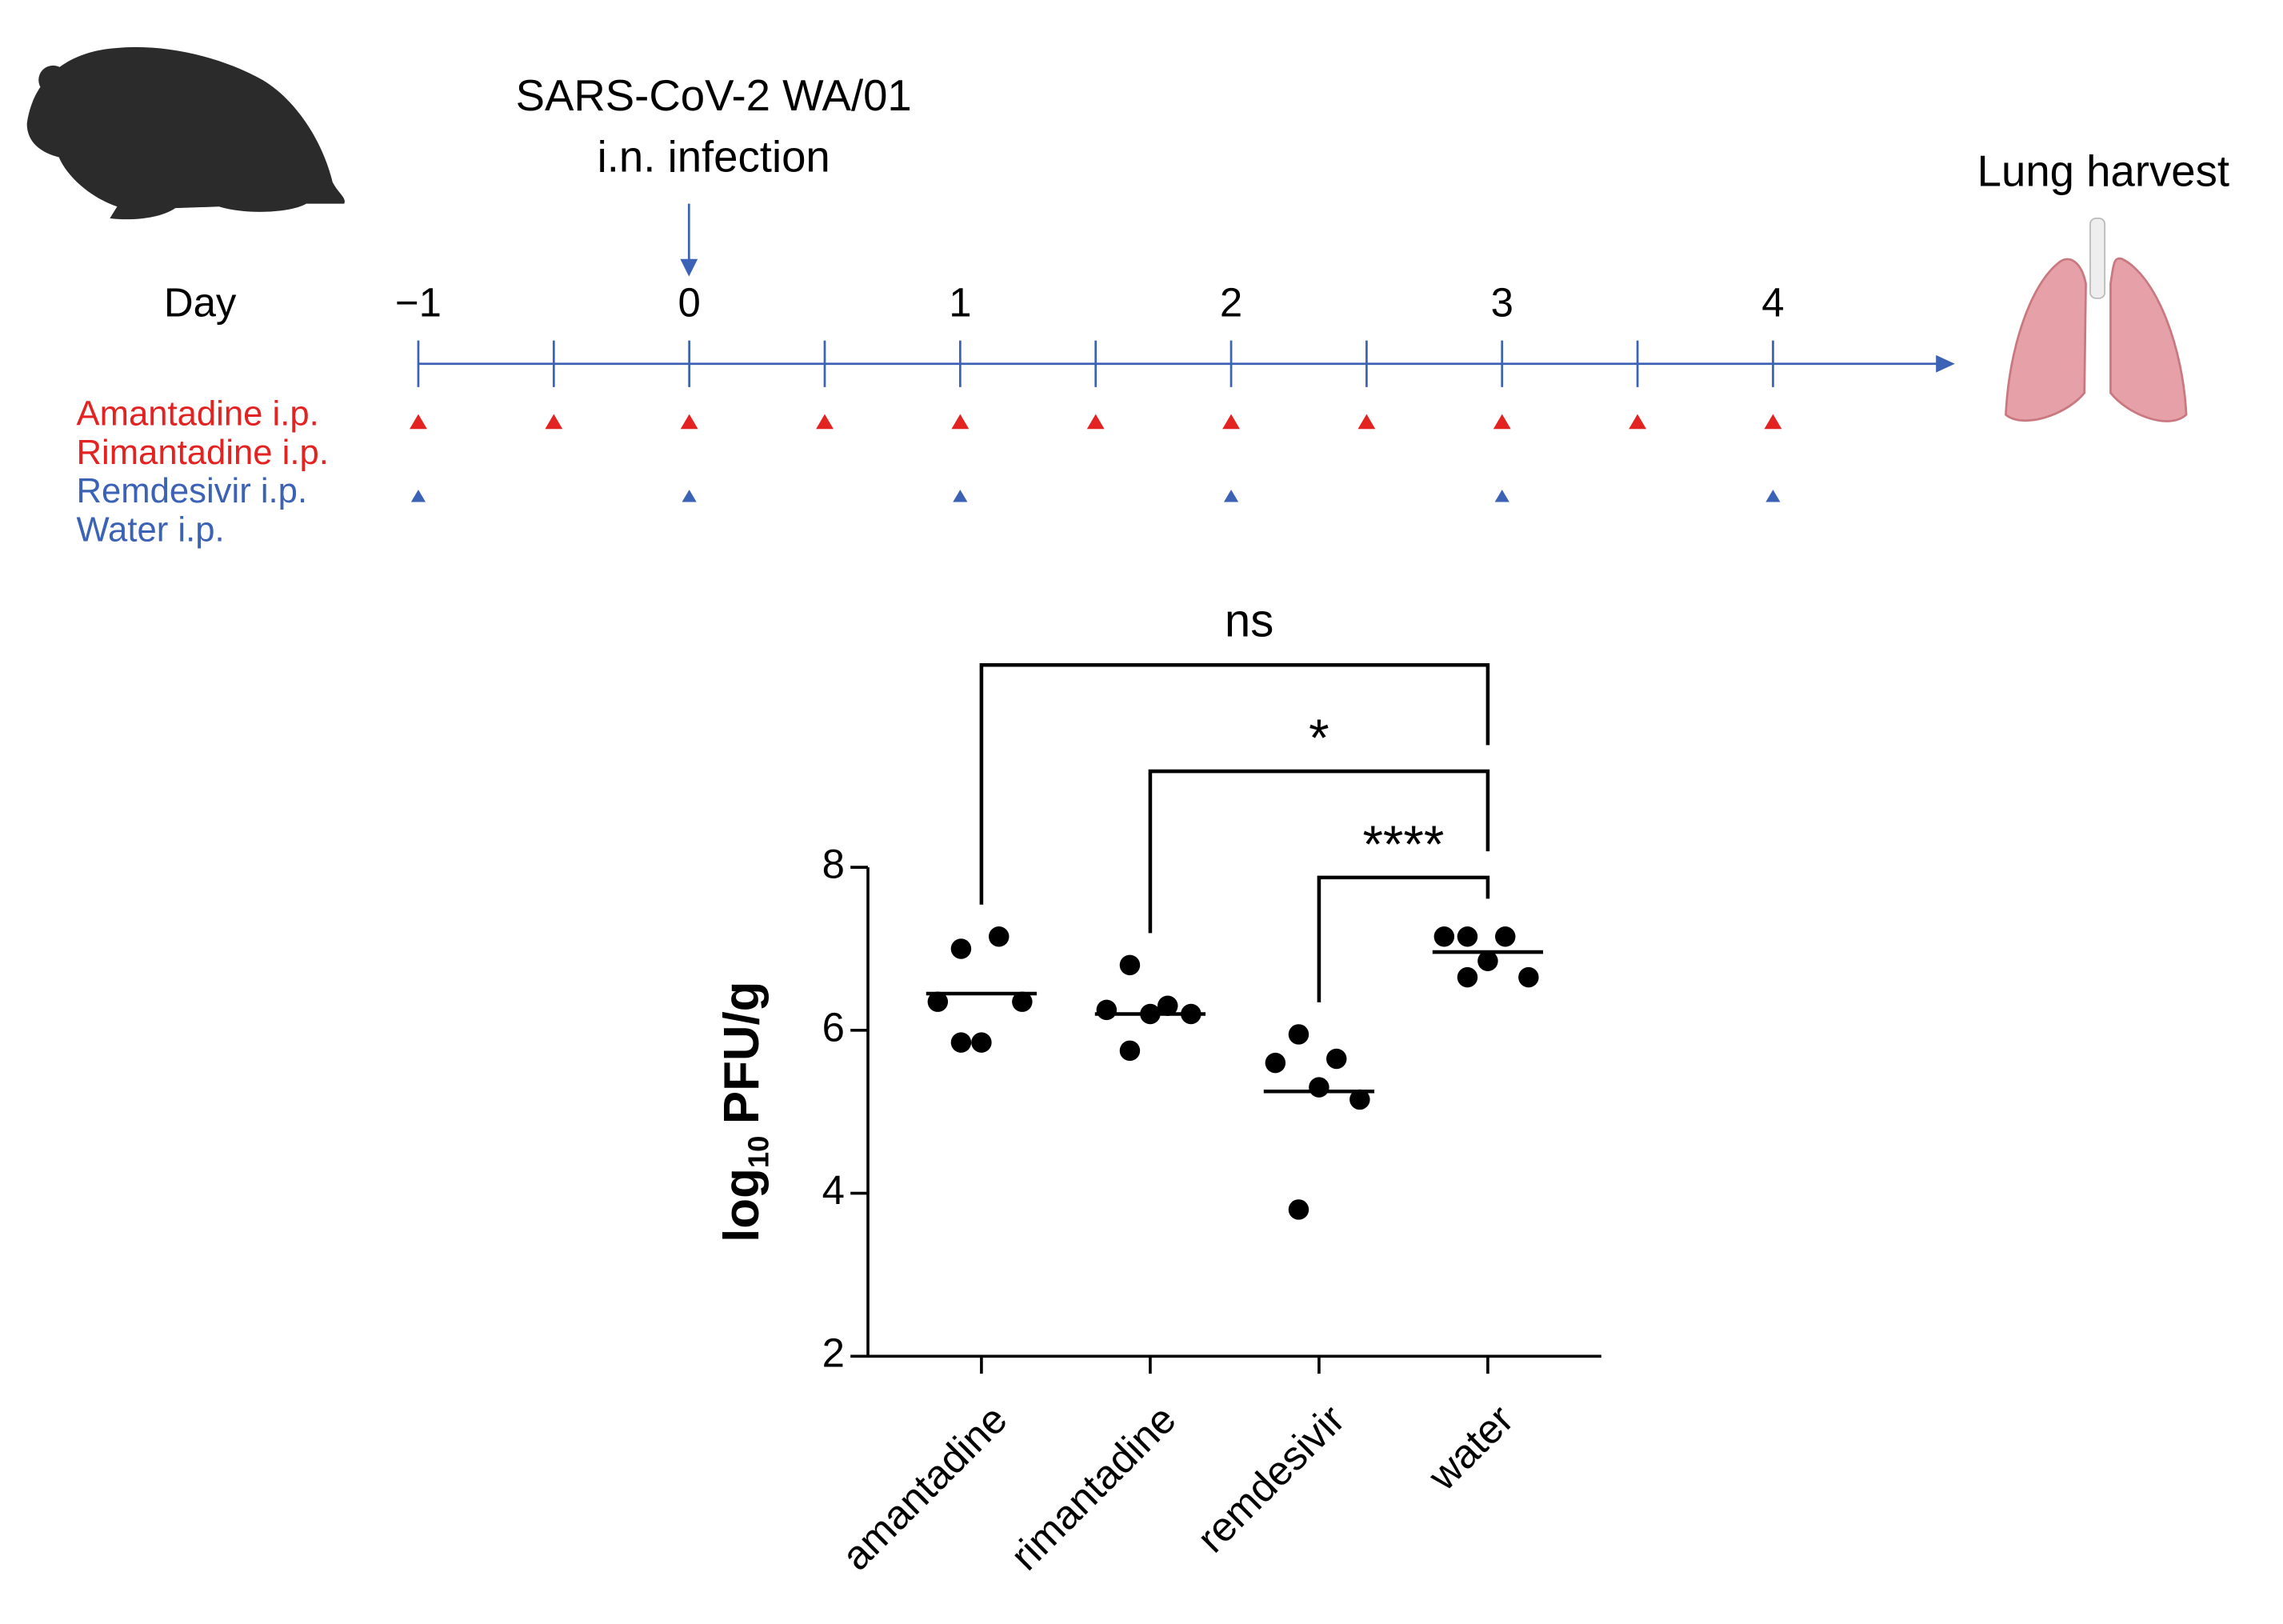 The height and width of the screenshot is (1624, 2283). I want to click on timeline-arrow-head, so click(1945, 363).